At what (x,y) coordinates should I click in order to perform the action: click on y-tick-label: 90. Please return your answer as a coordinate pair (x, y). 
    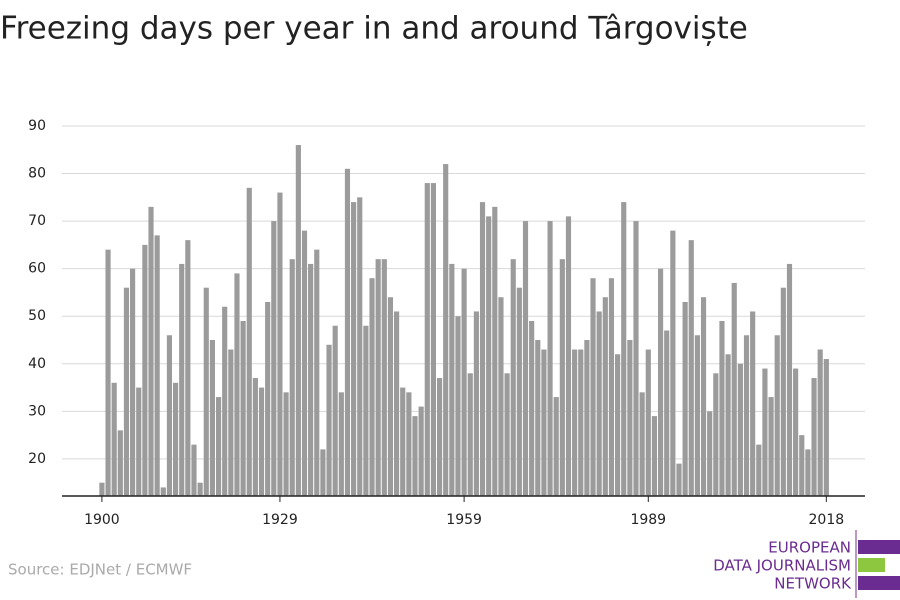
    Looking at the image, I should click on (37, 126).